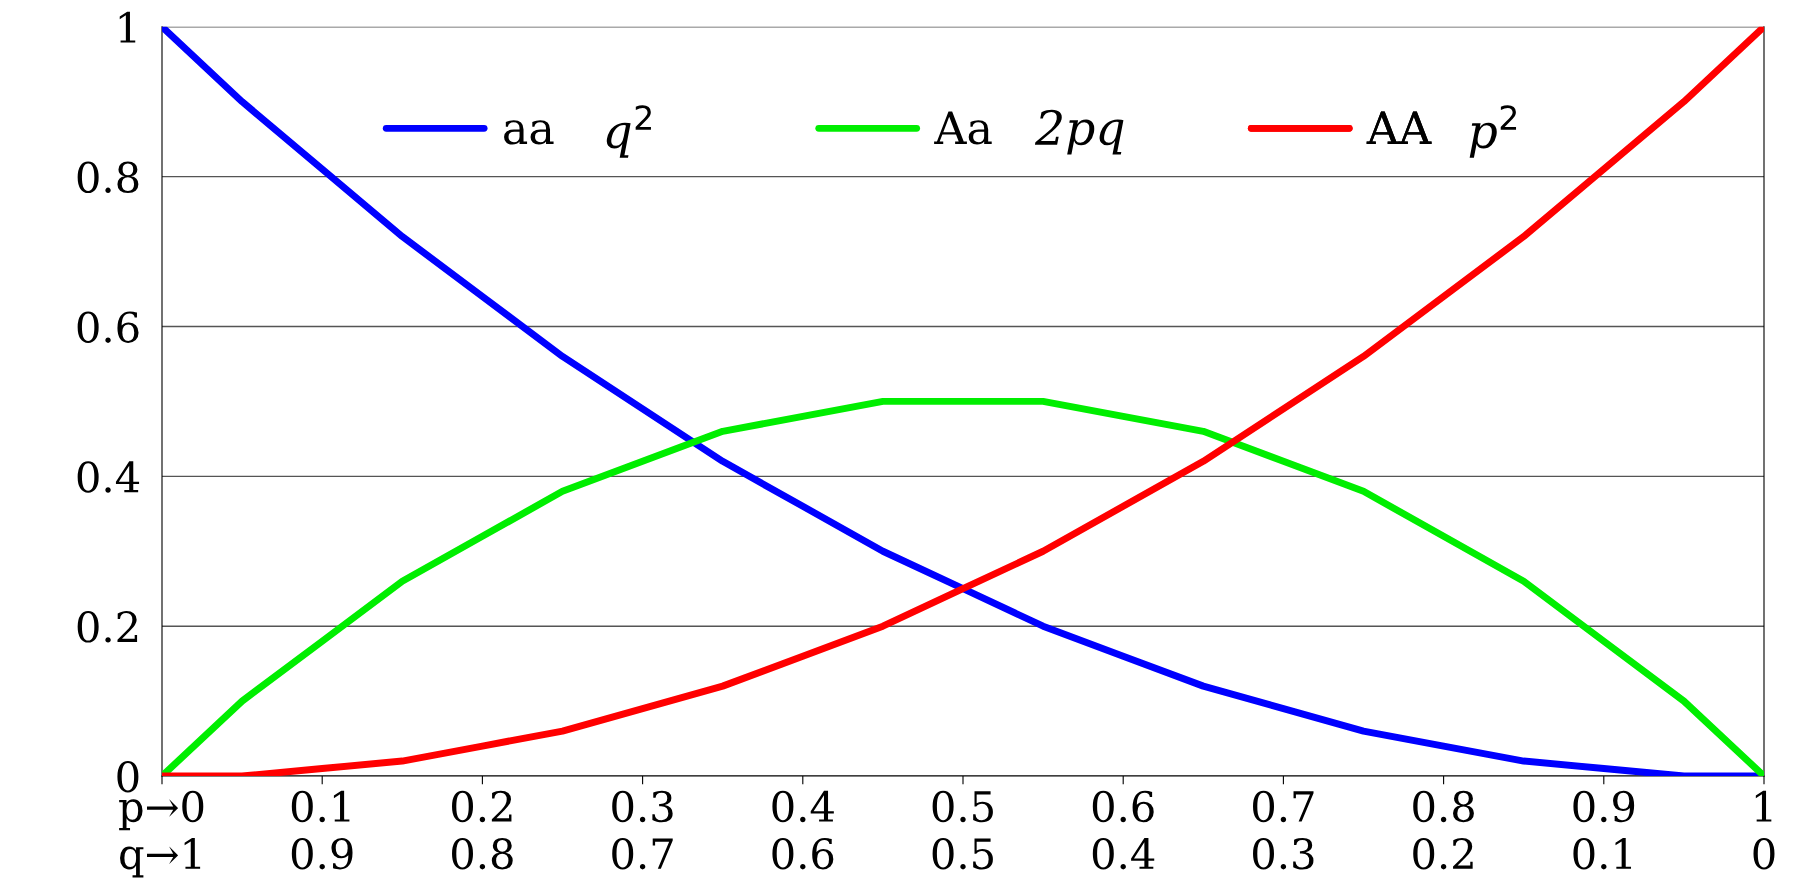 This screenshot has height=892, width=1800. I want to click on x2-tick-label: 0.1, so click(1602, 853).